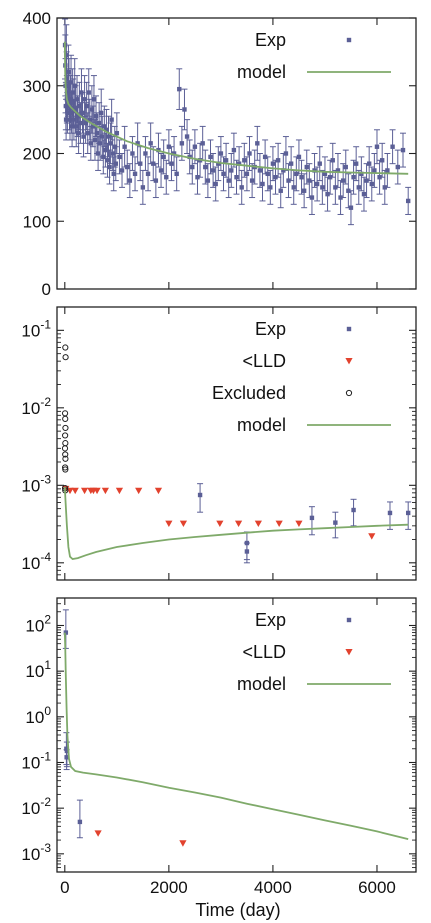 This screenshot has width=431, height=923. What do you see at coordinates (37, 86) in the screenshot?
I see `y-tick-label: 300` at bounding box center [37, 86].